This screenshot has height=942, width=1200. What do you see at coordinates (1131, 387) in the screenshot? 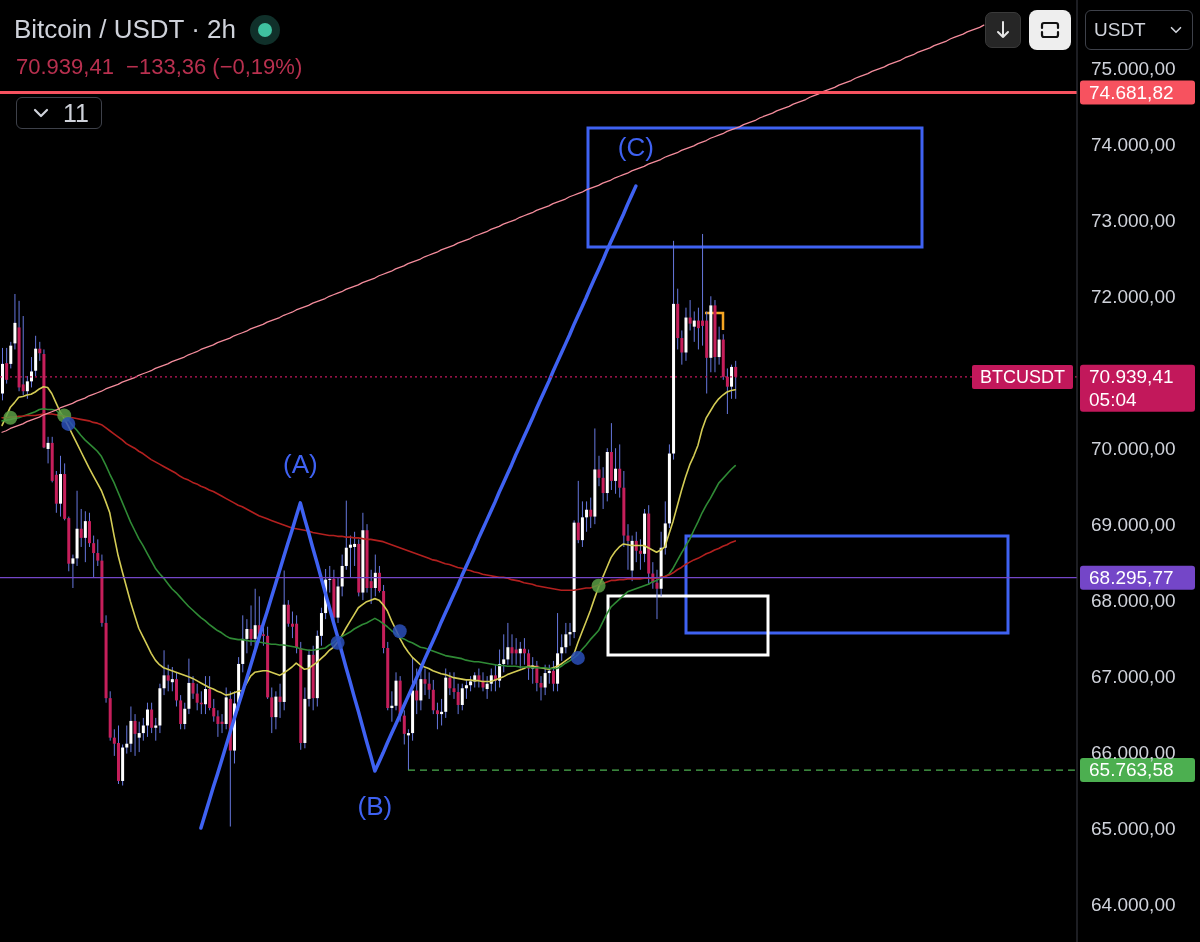
I see `ref-line-label: 70.939,41 05:04` at bounding box center [1131, 387].